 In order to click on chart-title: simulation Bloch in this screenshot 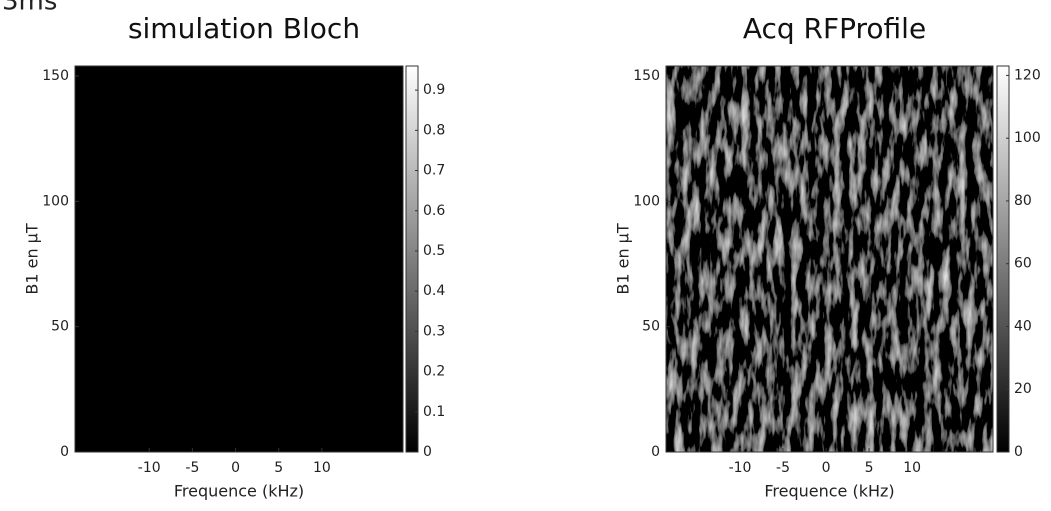, I will do `click(244, 28)`.